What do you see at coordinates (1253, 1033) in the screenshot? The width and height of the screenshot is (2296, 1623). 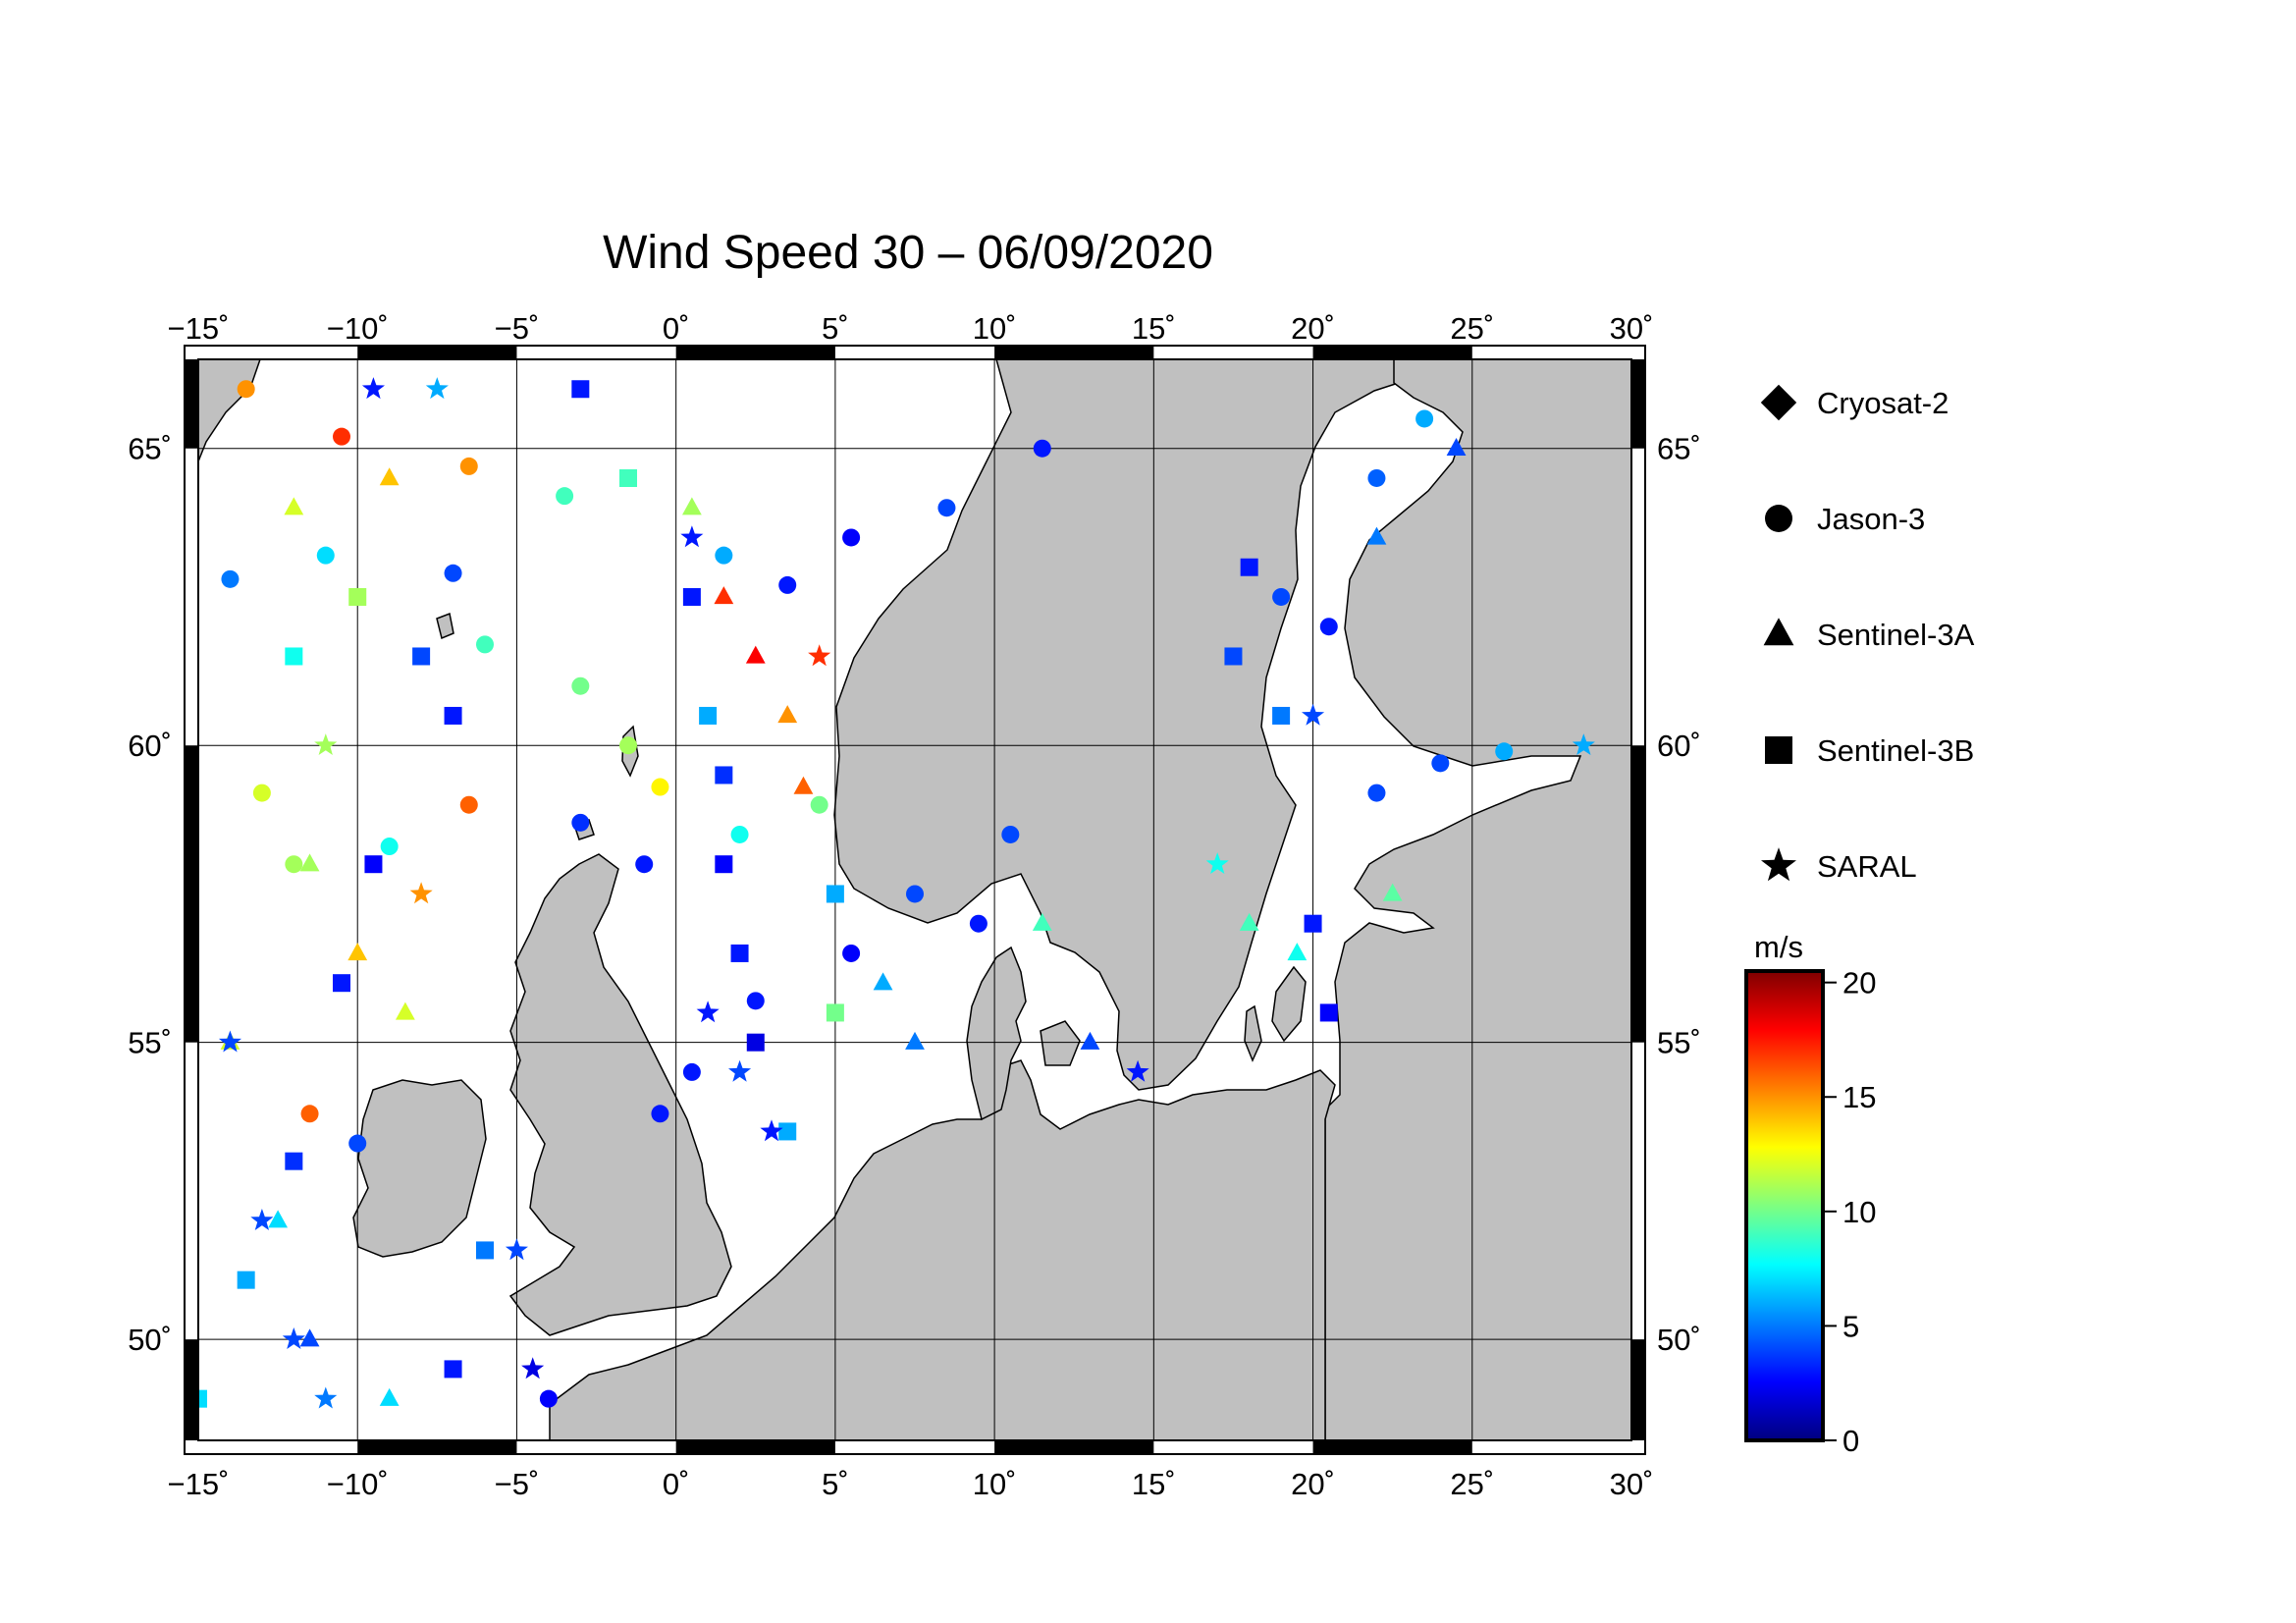 I see `land-oland` at bounding box center [1253, 1033].